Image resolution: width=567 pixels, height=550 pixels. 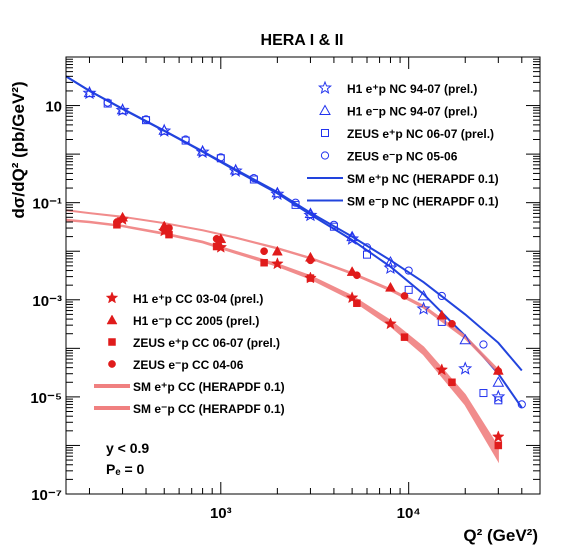 What do you see at coordinates (18, 149) in the screenshot?
I see `y-axis-label: dσ/dQ² (pb/GeV²)` at bounding box center [18, 149].